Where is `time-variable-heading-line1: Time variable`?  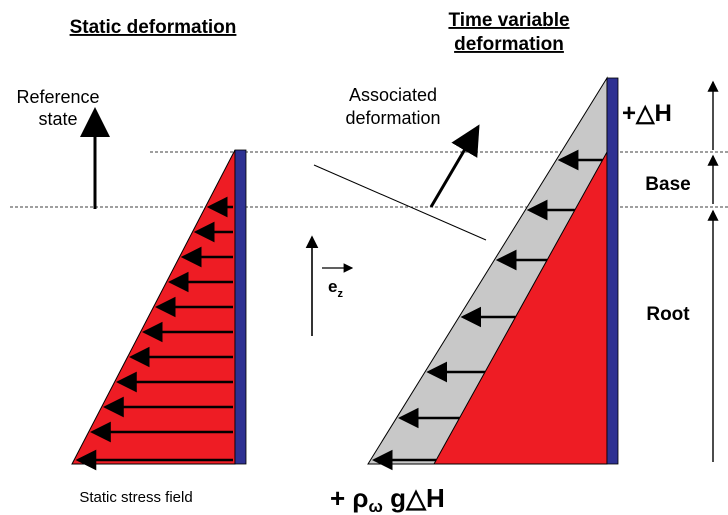
time-variable-heading-line1: Time variable is located at coordinates (508, 20).